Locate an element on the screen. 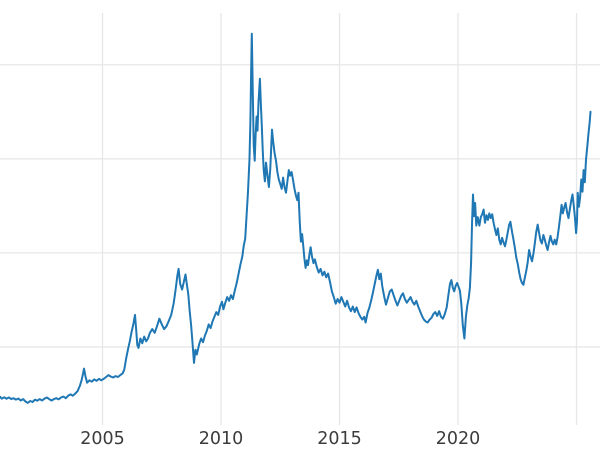  x-tick-label-2010: 2010 is located at coordinates (221, 439).